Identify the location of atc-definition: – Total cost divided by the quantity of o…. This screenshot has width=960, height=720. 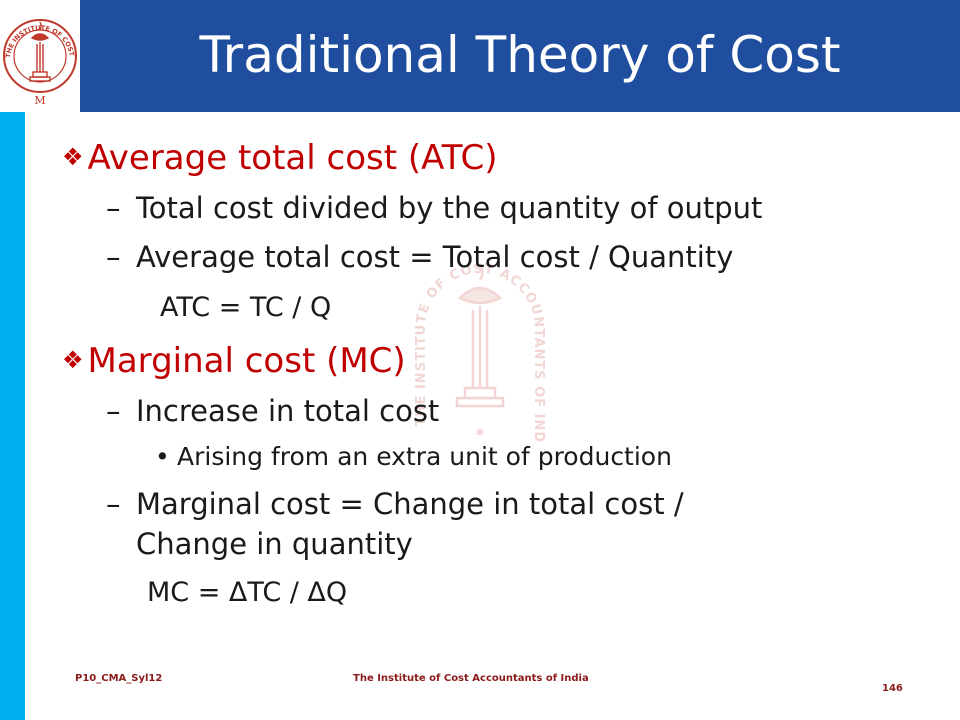
(434, 208).